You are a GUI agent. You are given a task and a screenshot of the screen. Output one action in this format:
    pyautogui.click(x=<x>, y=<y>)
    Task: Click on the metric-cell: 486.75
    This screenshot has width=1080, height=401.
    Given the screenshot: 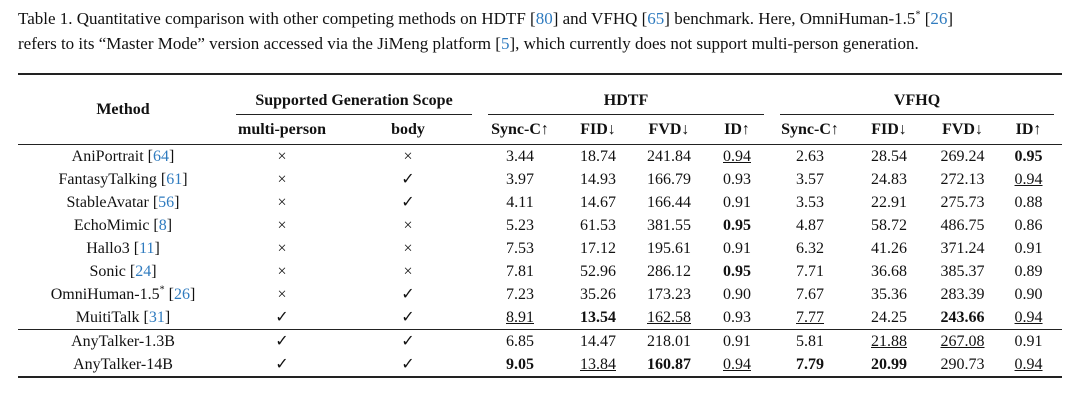 What is the action you would take?
    pyautogui.click(x=962, y=225)
    